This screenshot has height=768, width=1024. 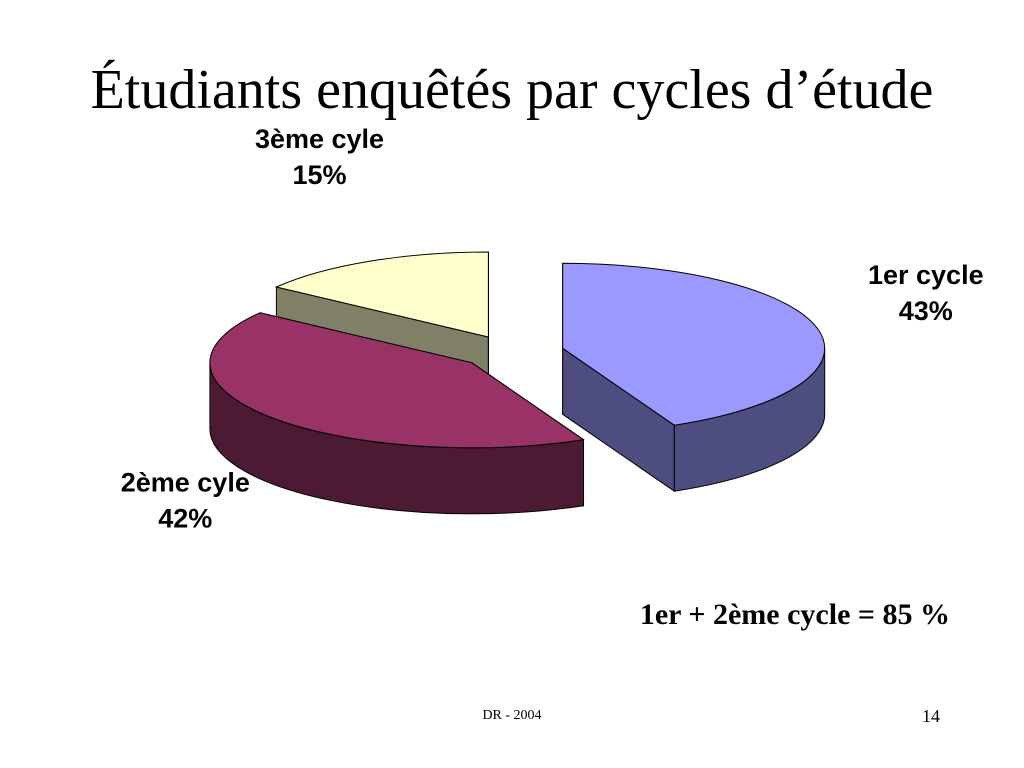 What do you see at coordinates (694, 344) in the screenshot?
I see `slice-0-top` at bounding box center [694, 344].